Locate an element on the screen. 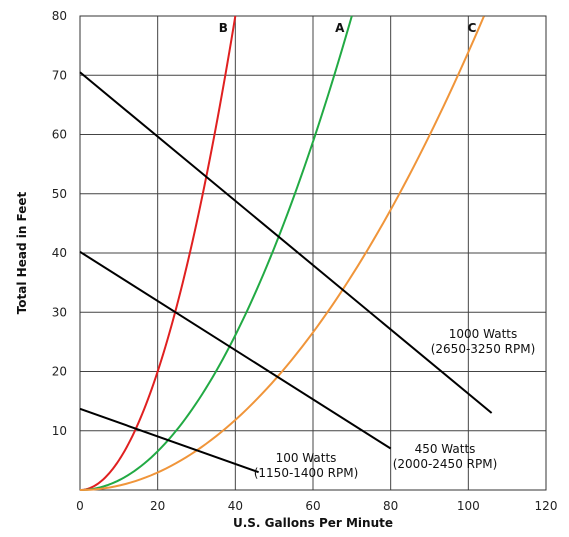 This screenshot has height=537, width=569. curve-label-c: C is located at coordinates (472, 28).